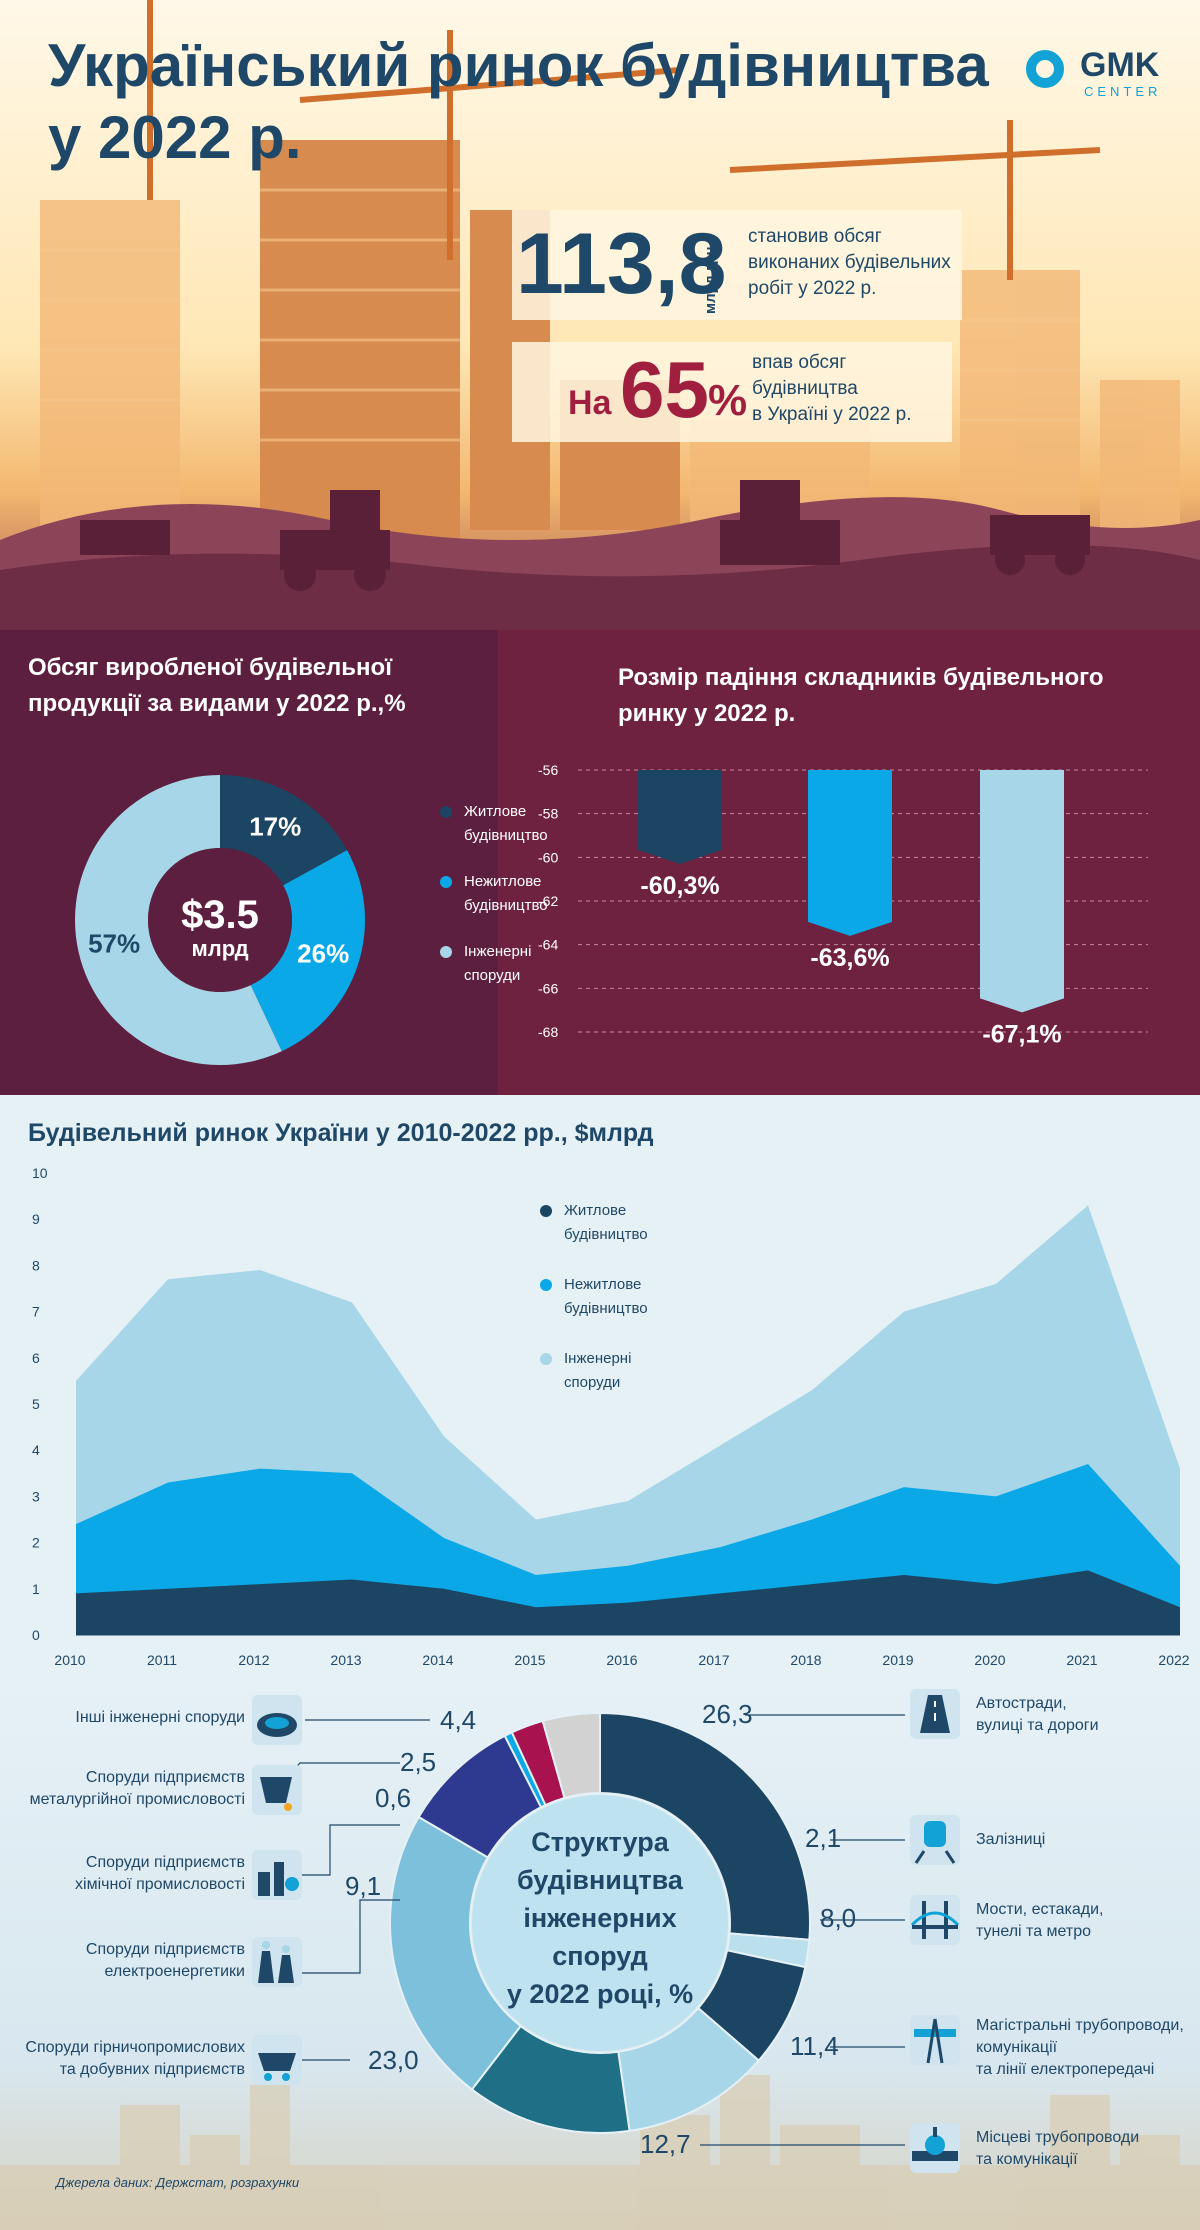 This screenshot has width=1200, height=2230. Describe the element at coordinates (277, 2060) in the screenshot. I see `mine-cart-icon` at that location.